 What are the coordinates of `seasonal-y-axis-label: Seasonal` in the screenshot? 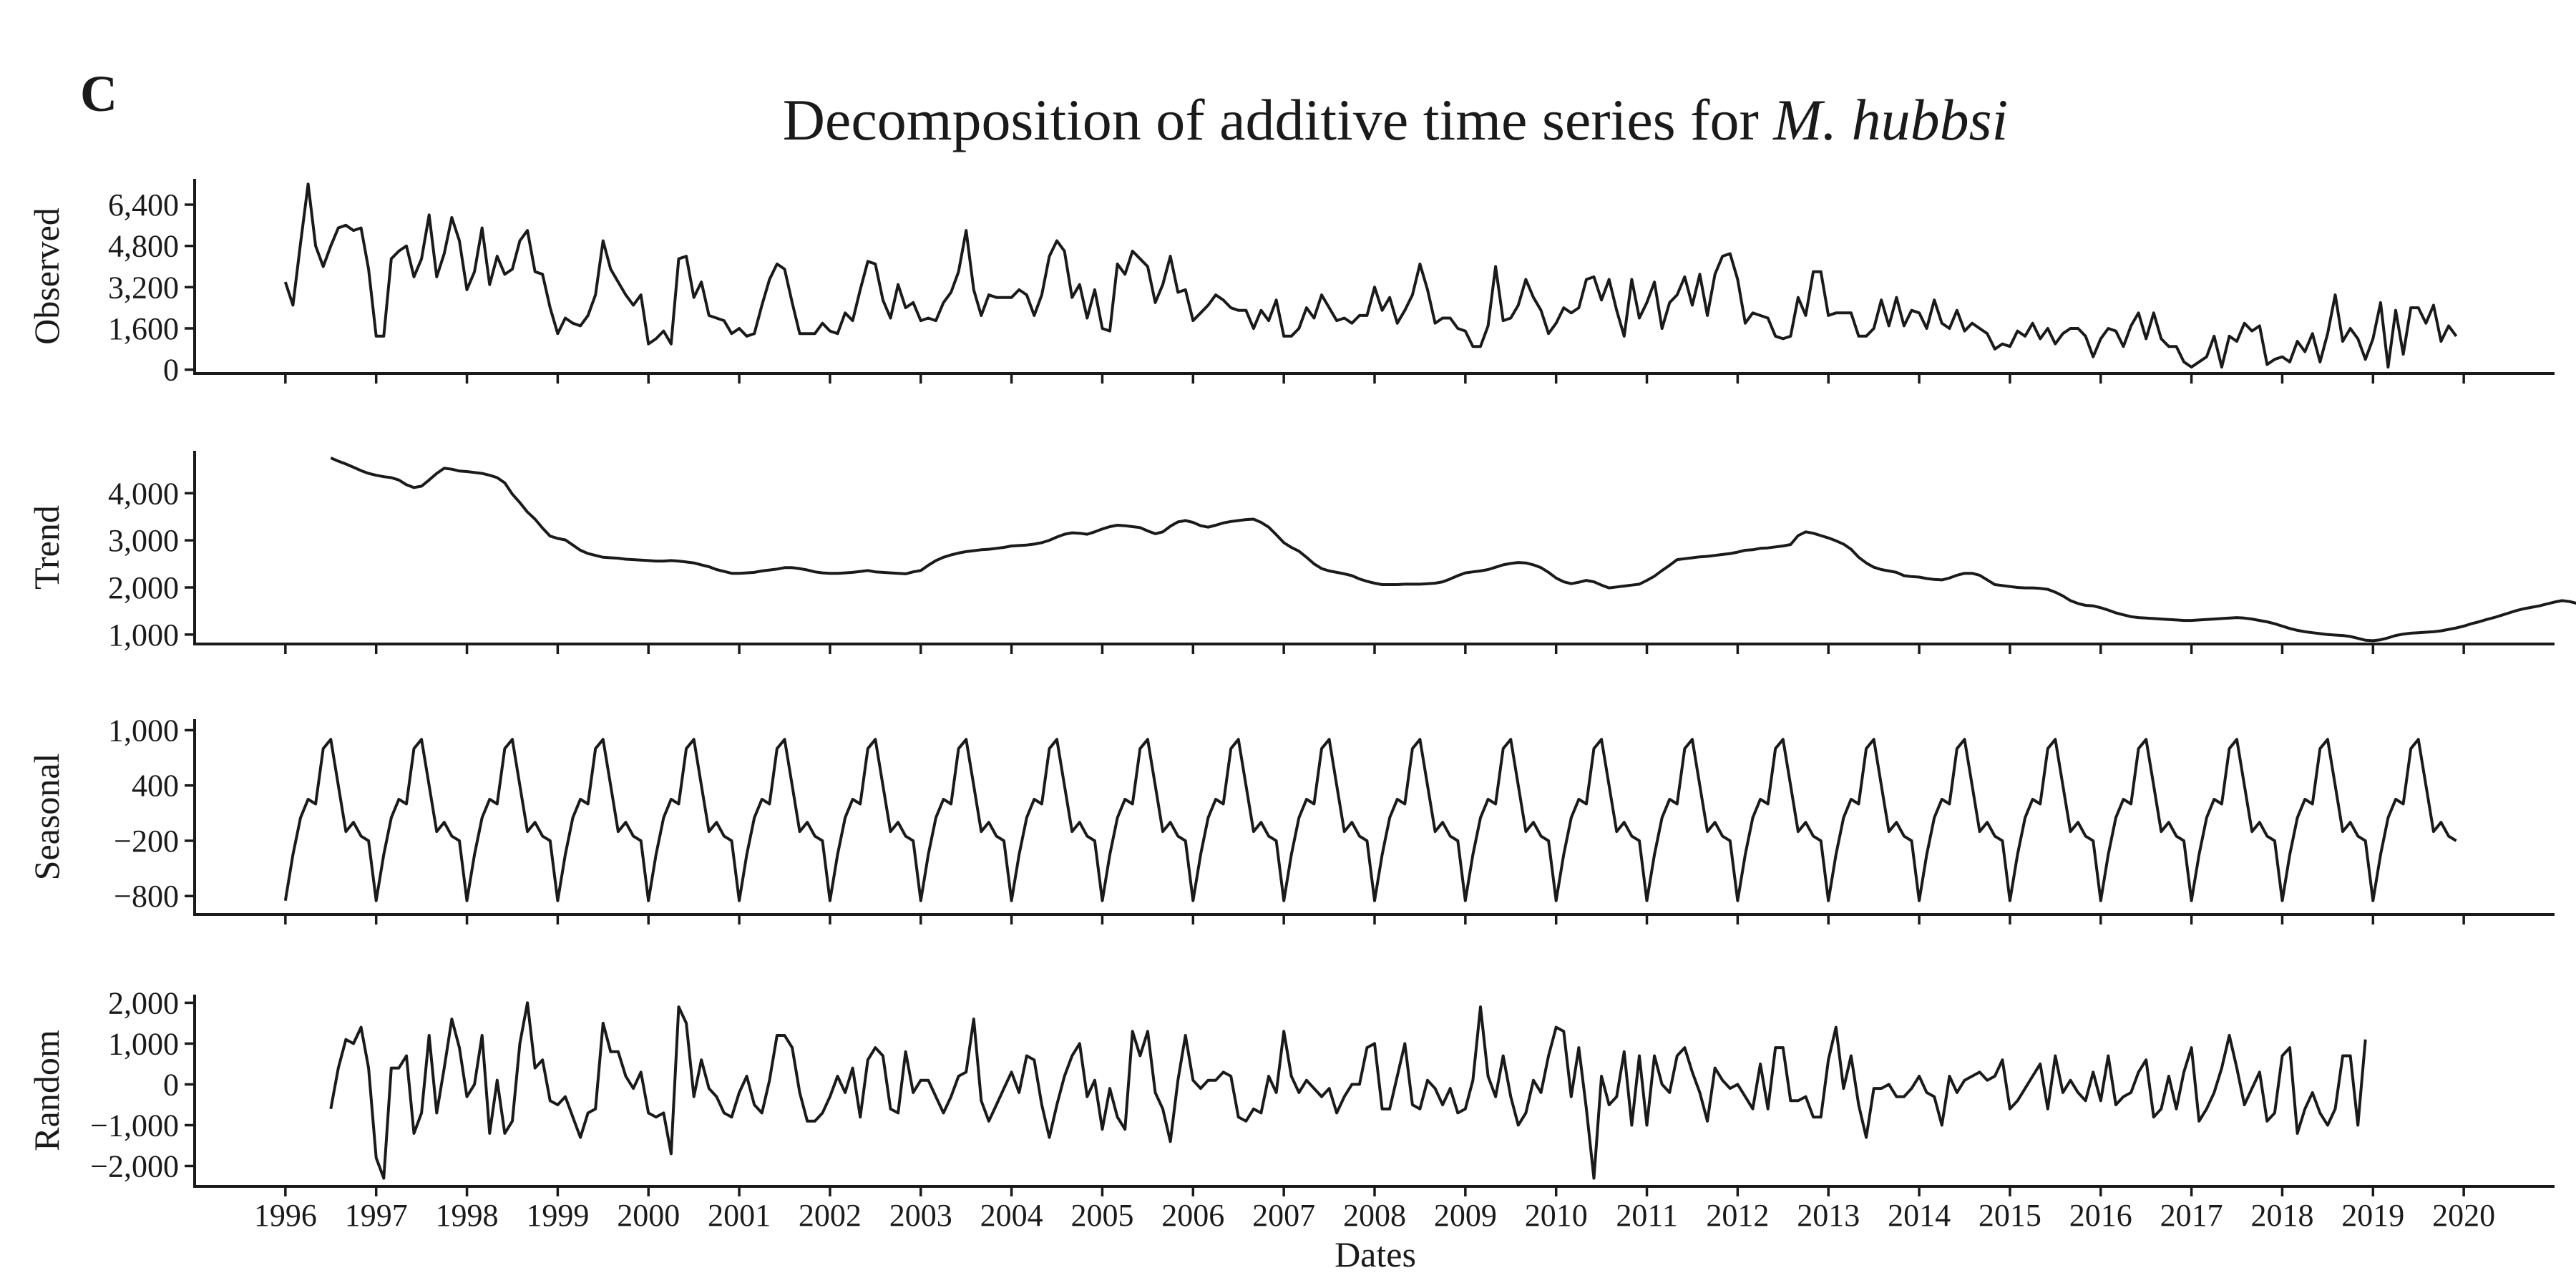 It's located at (46, 817).